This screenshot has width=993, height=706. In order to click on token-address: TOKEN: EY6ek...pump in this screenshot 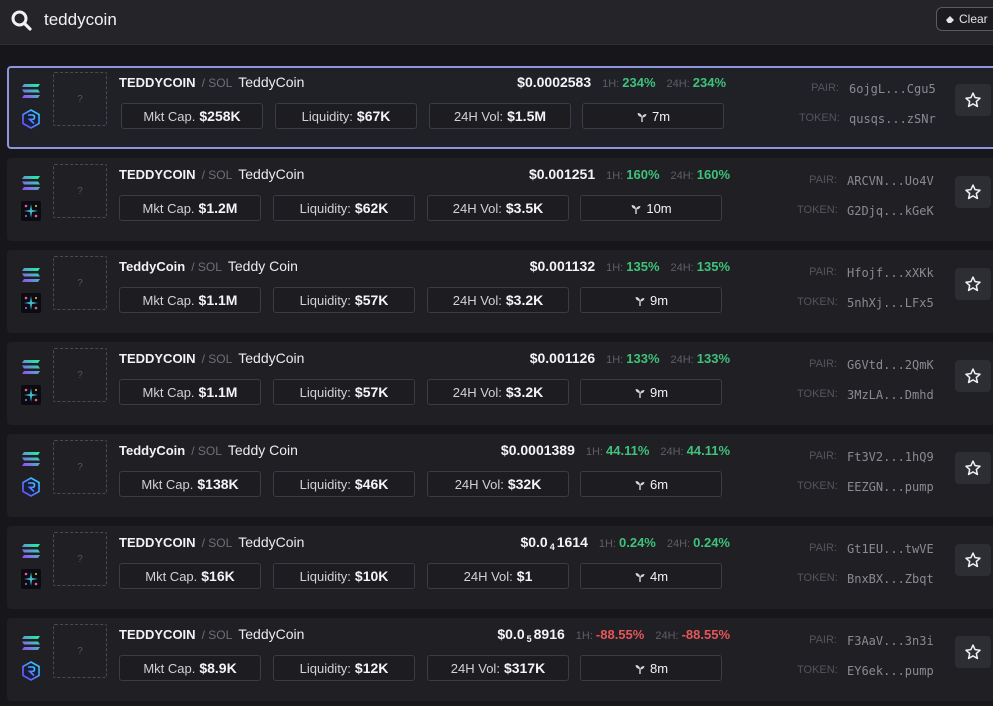, I will do `click(865, 672)`.